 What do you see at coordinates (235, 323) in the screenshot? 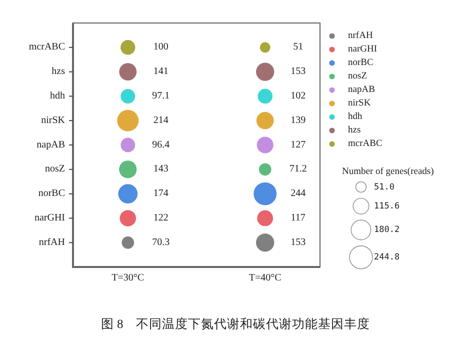
I see `text: 图 8 不同温度下氮代谢和碳代谢功能基因丰度` at bounding box center [235, 323].